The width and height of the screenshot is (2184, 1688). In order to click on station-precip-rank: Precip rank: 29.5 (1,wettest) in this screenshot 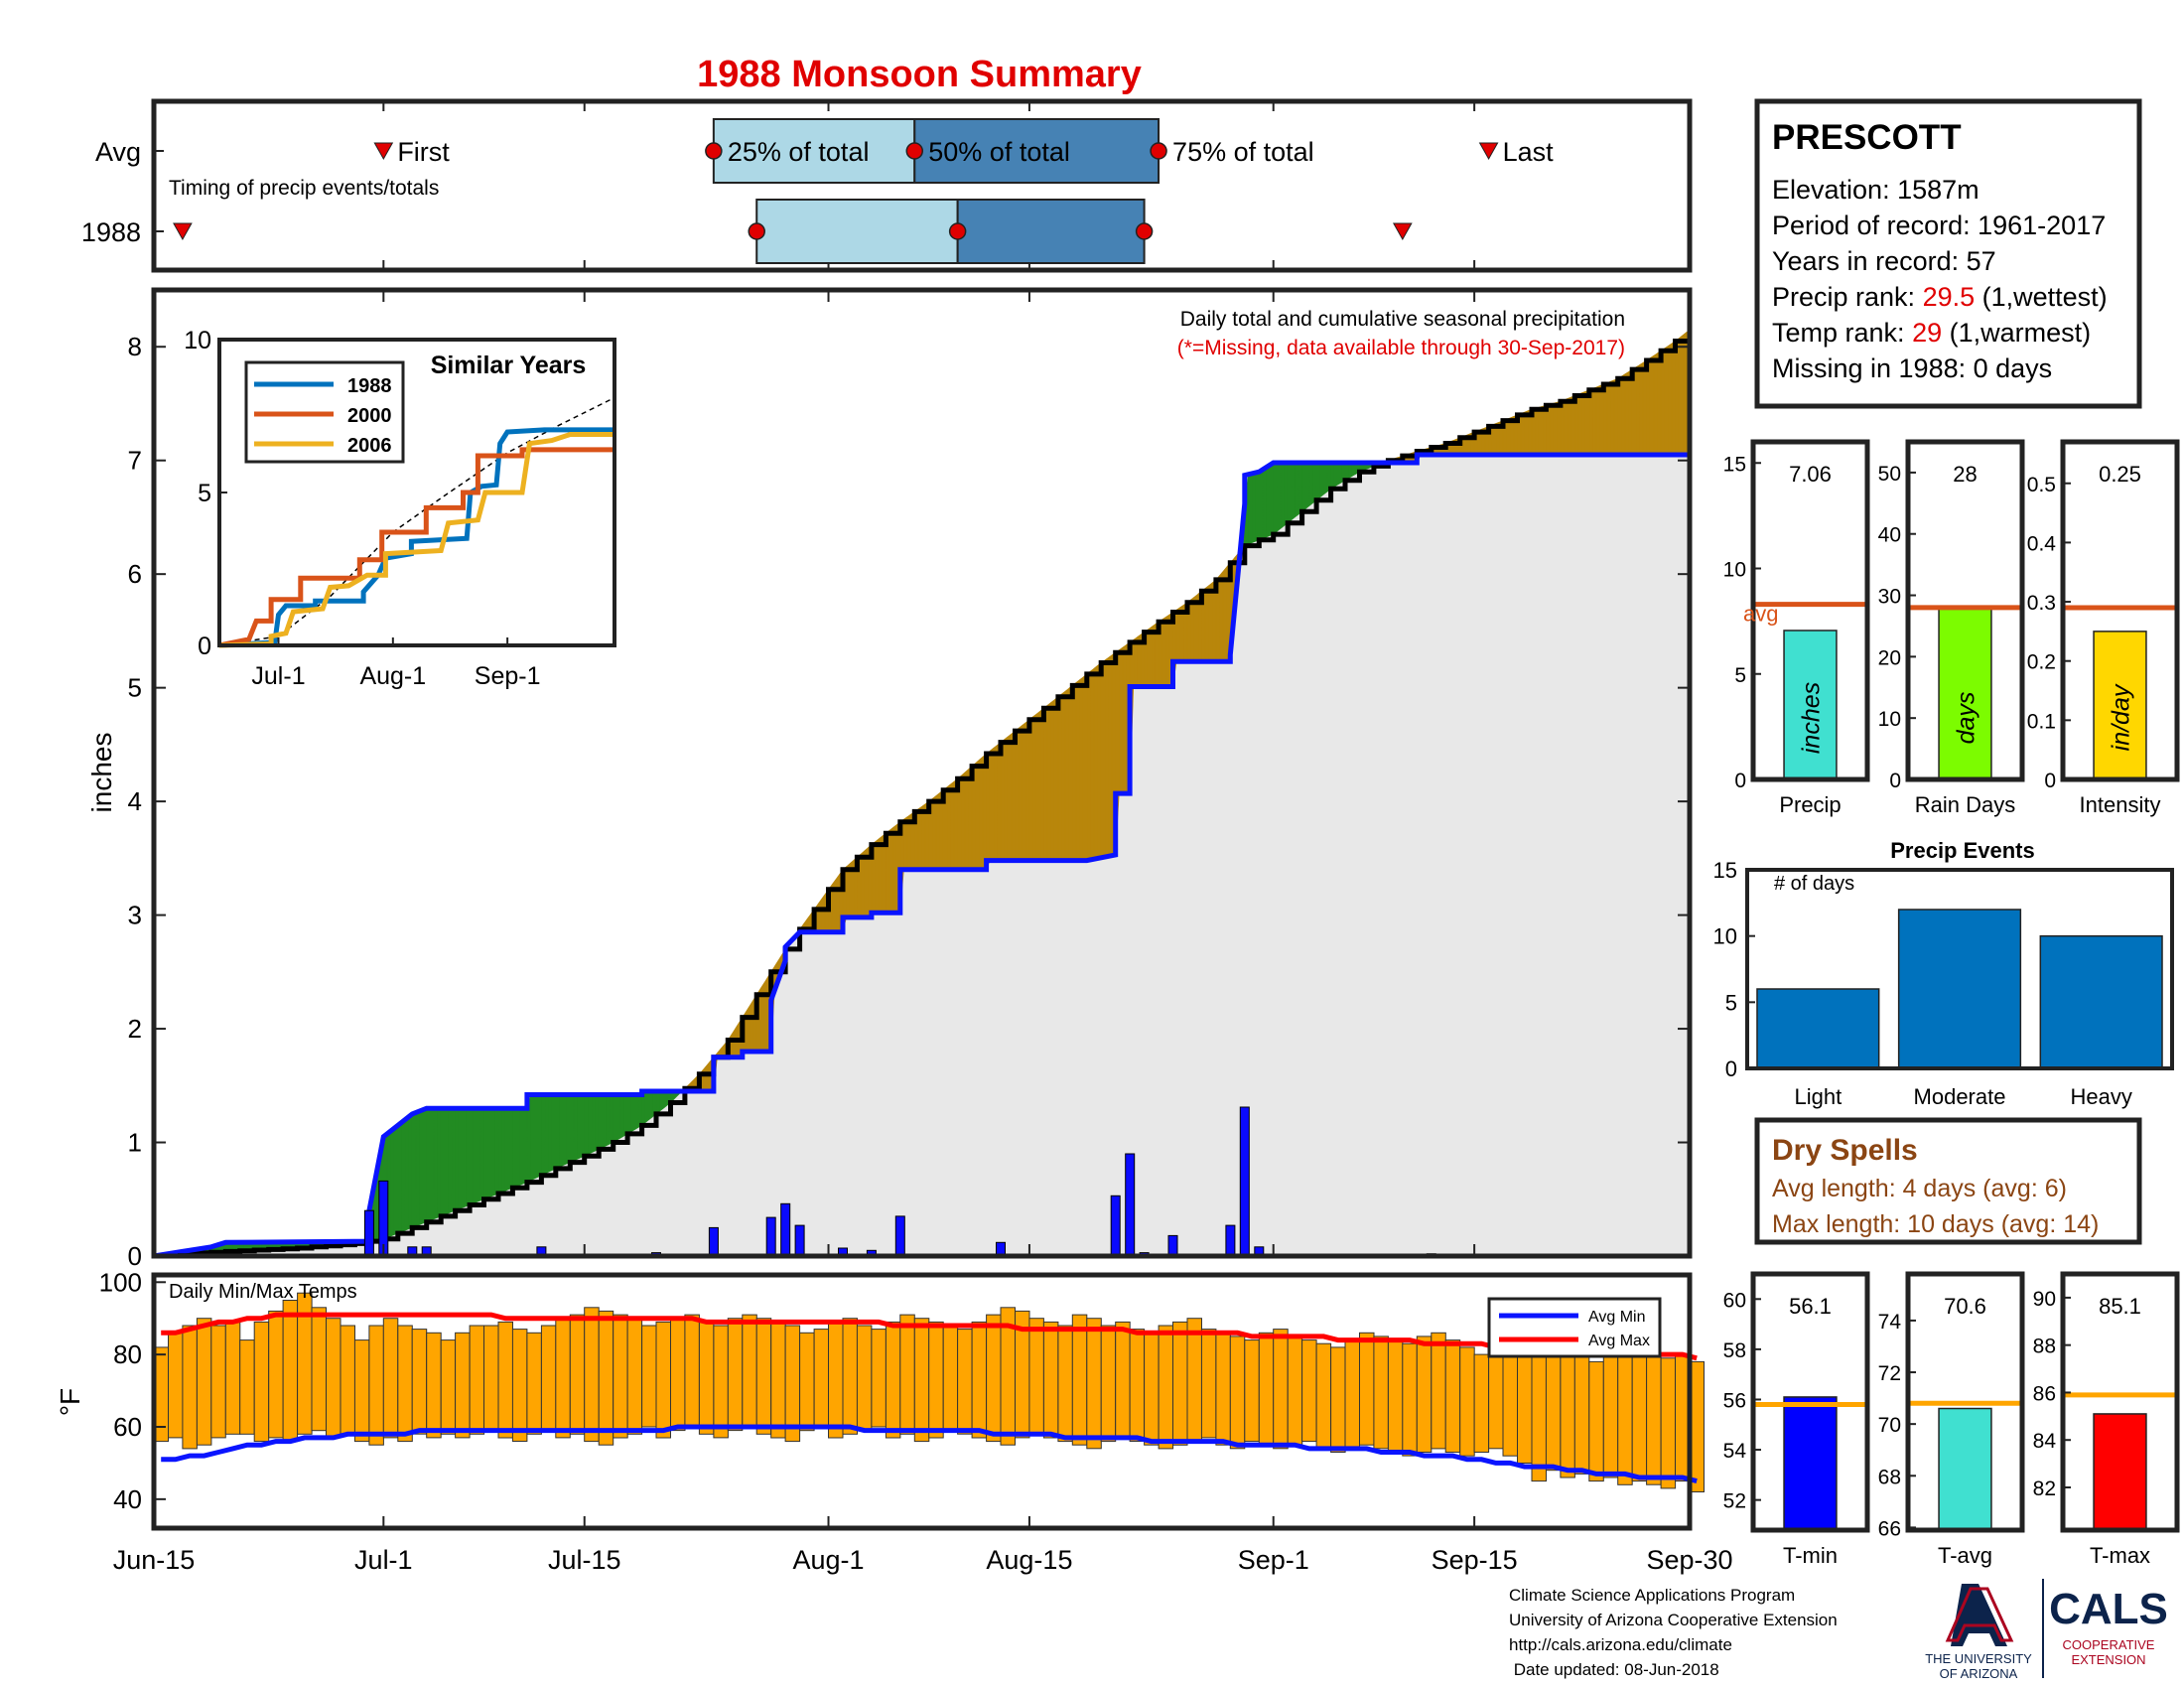, I will do `click(1940, 297)`.